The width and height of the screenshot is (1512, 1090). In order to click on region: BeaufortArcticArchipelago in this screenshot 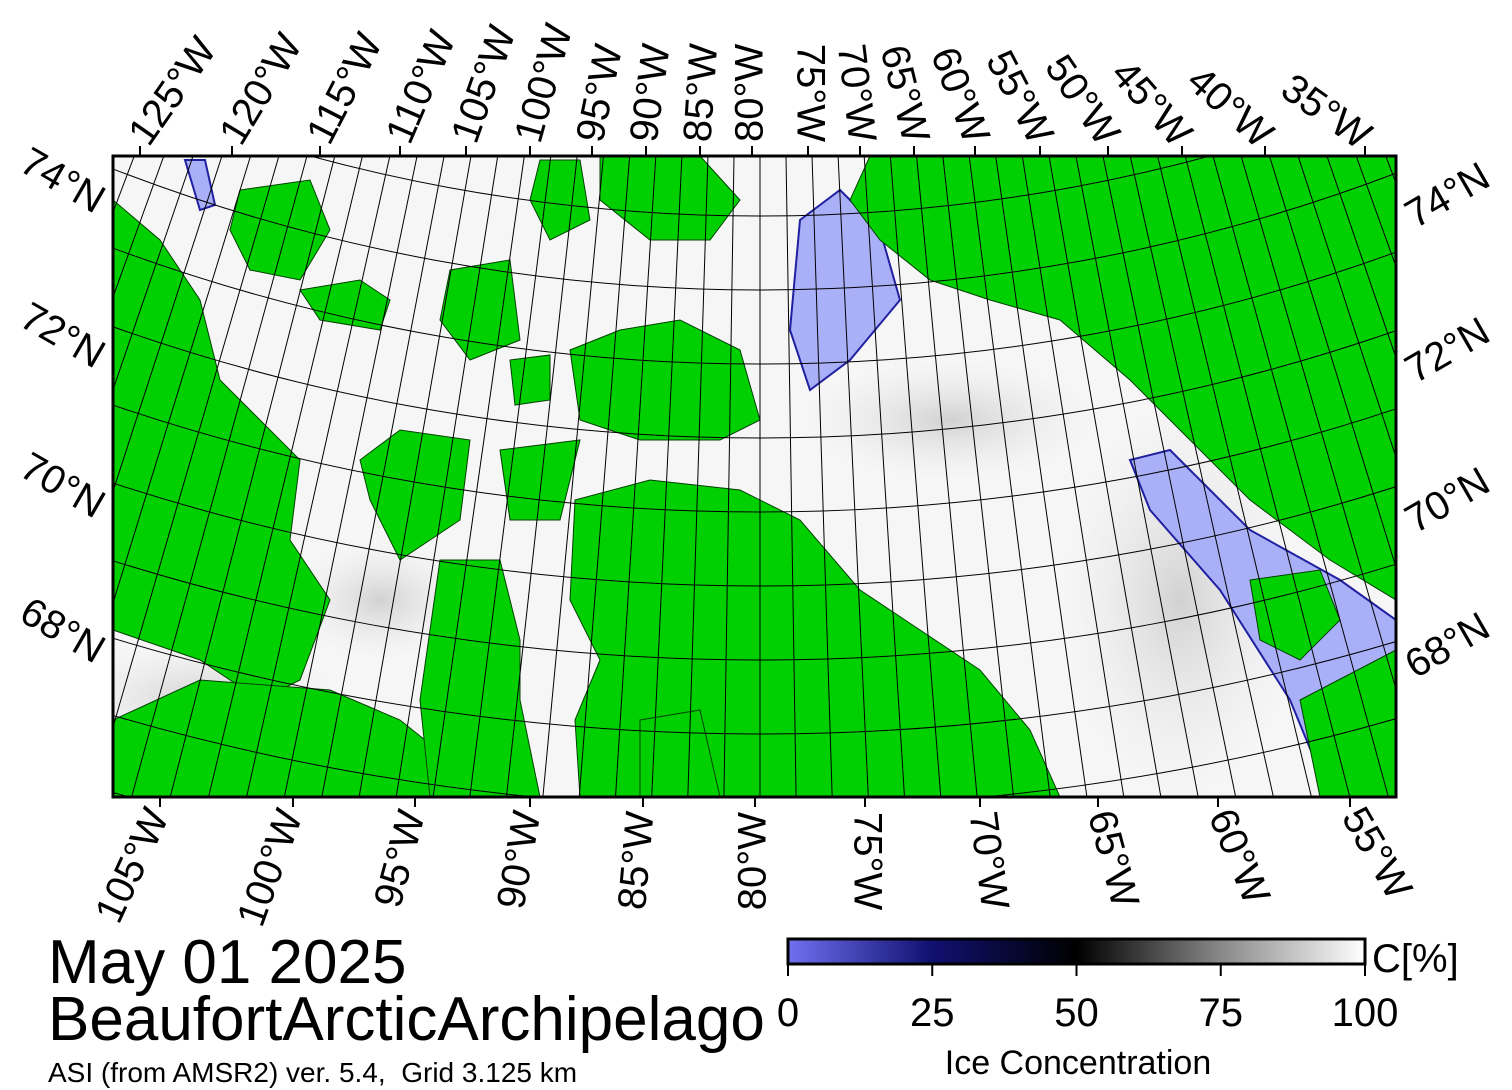, I will do `click(406, 1019)`.